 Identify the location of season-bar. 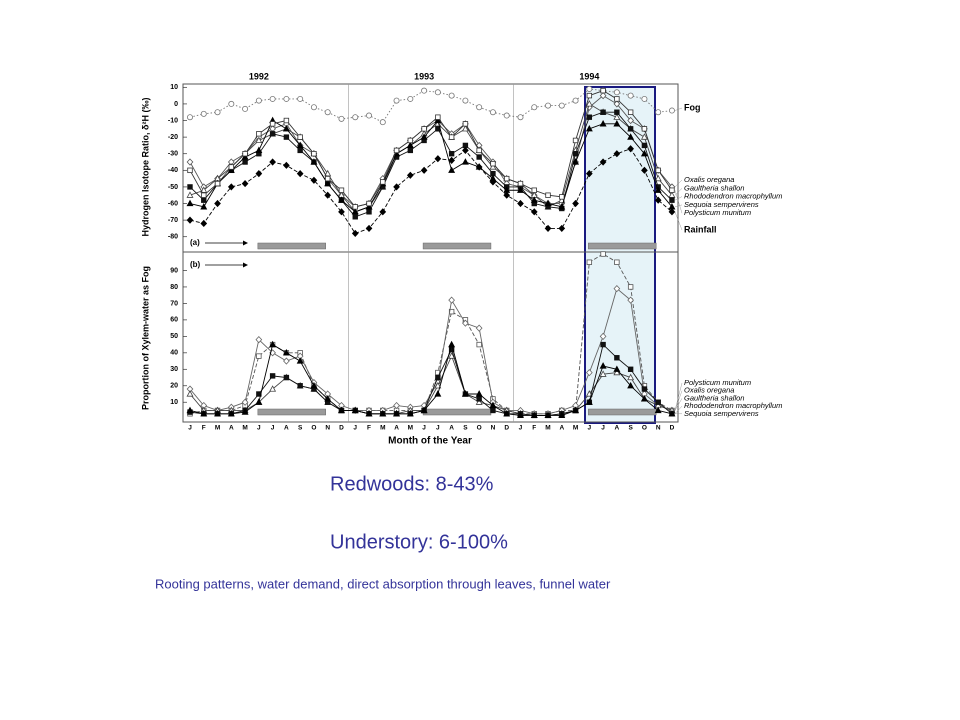
(622, 246).